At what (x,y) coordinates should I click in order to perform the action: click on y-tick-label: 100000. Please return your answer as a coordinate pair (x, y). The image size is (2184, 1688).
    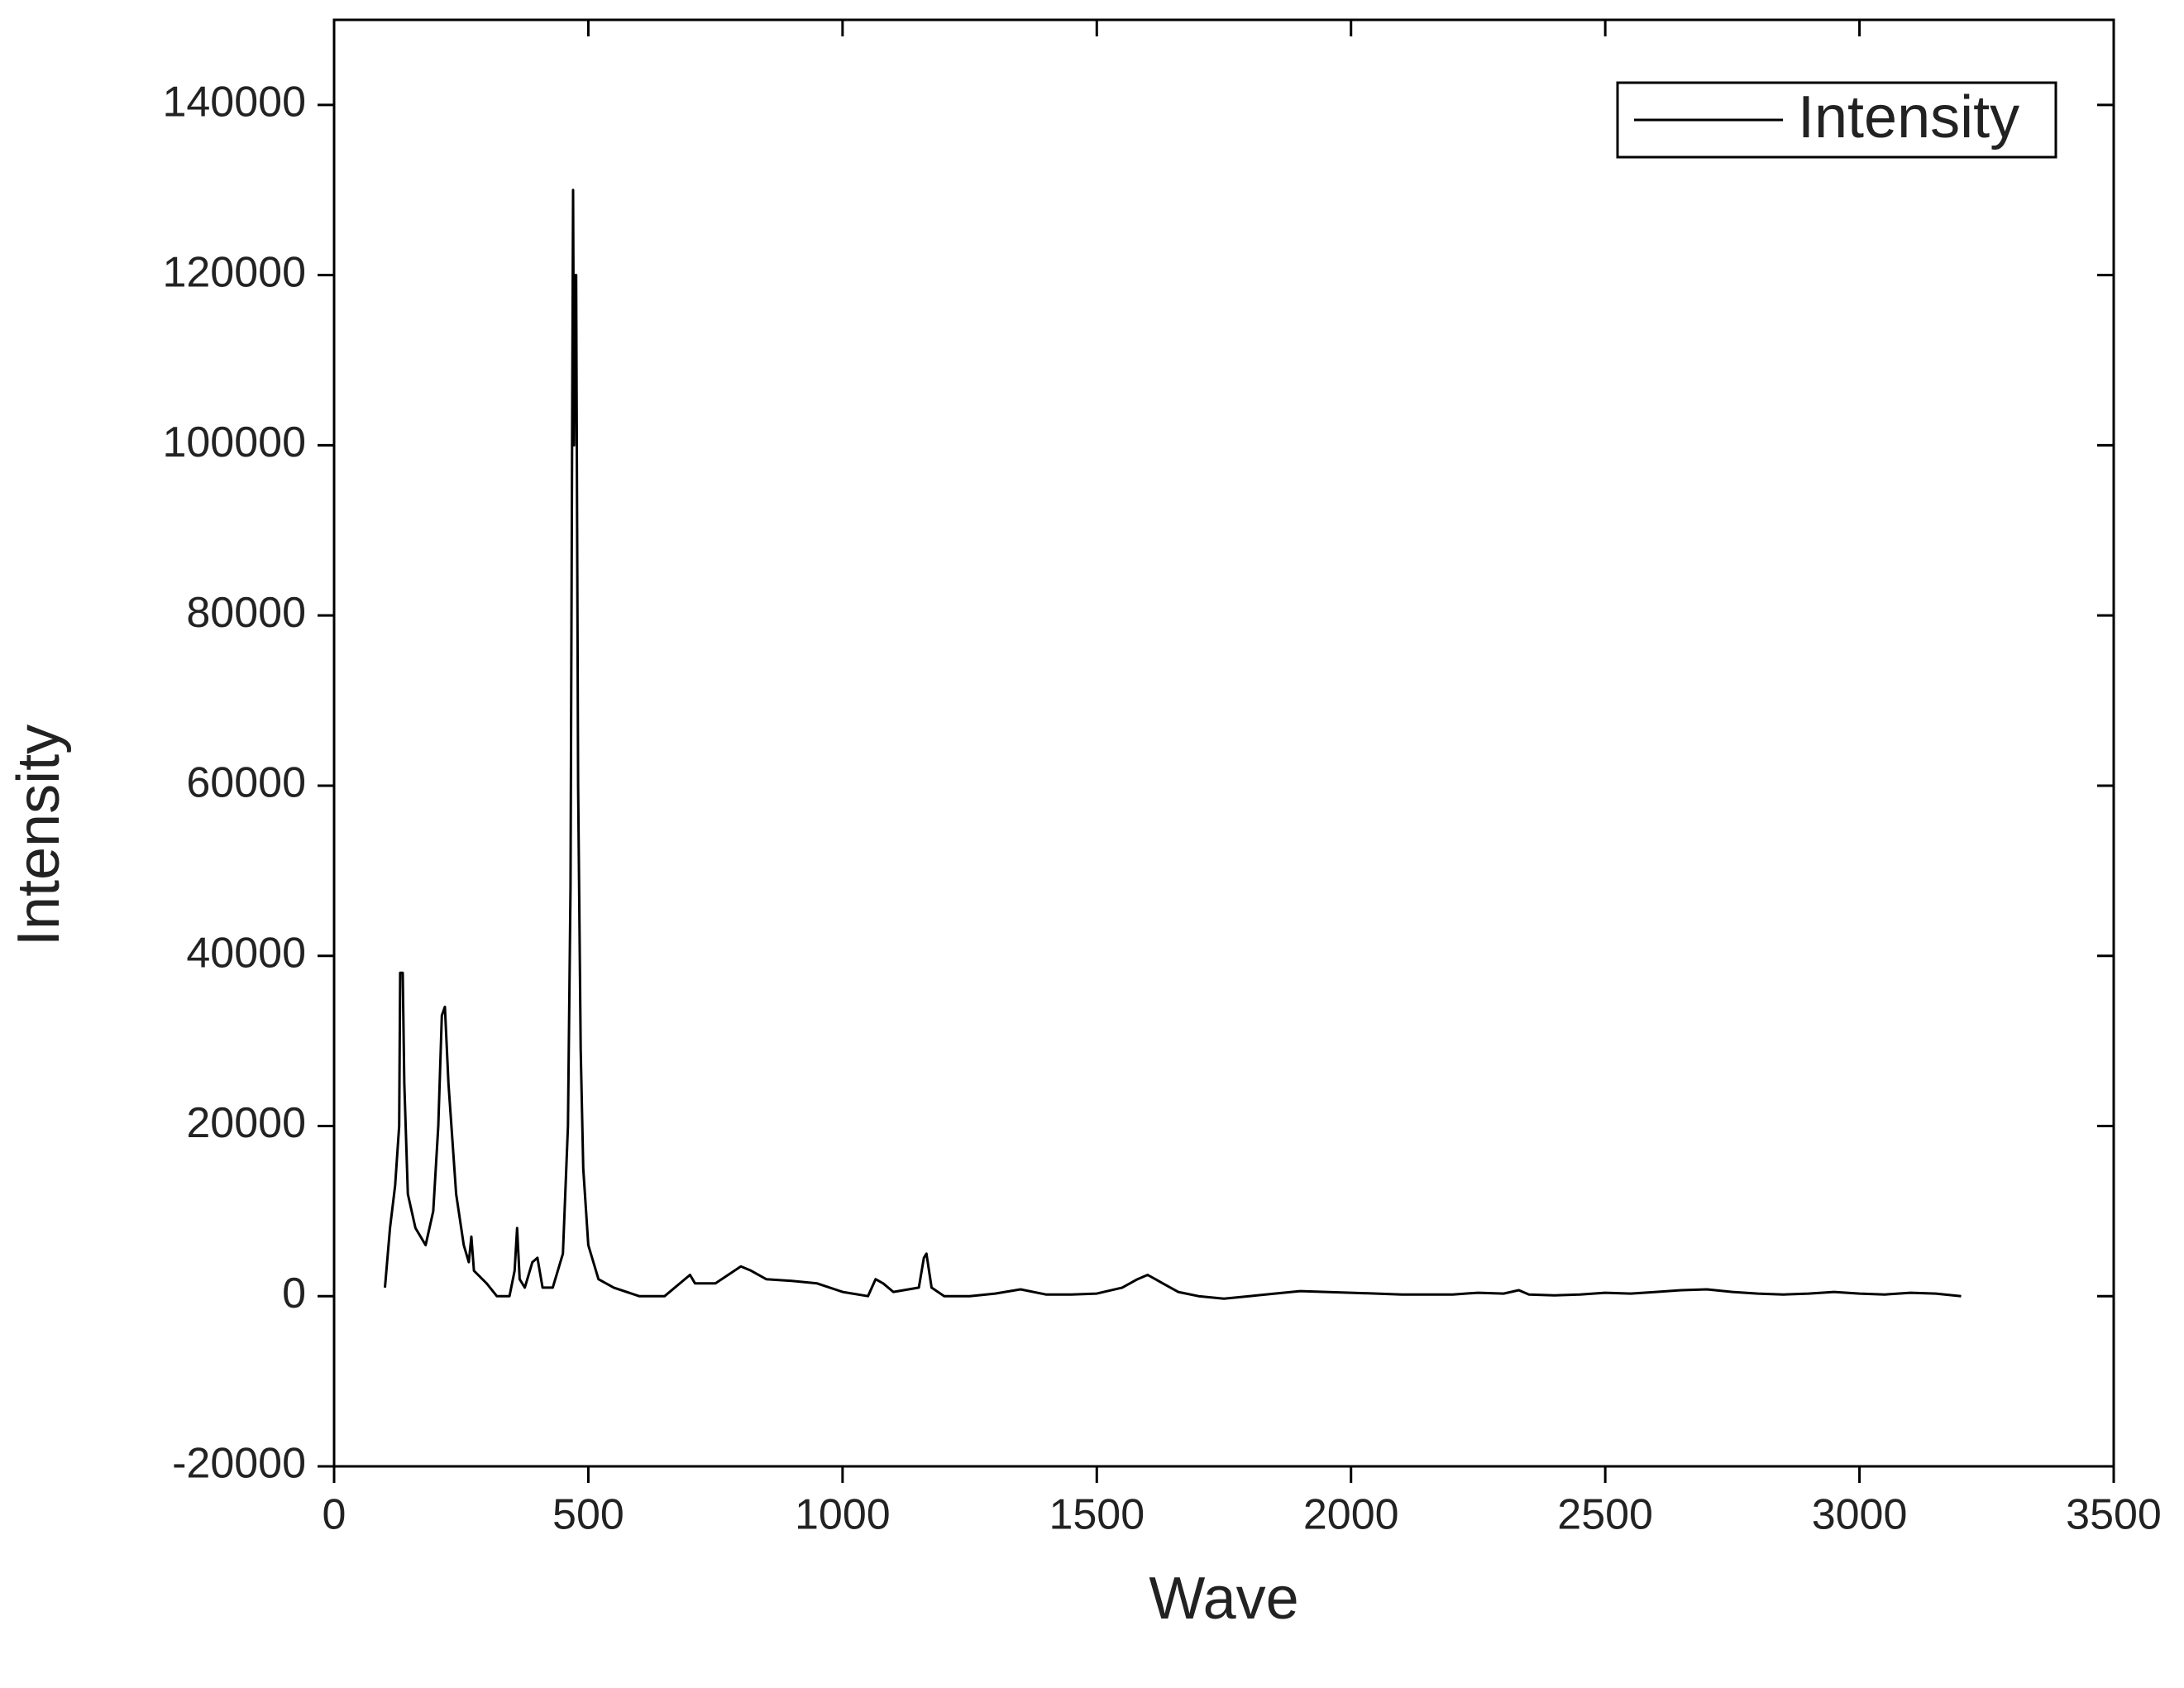
    Looking at the image, I should click on (234, 442).